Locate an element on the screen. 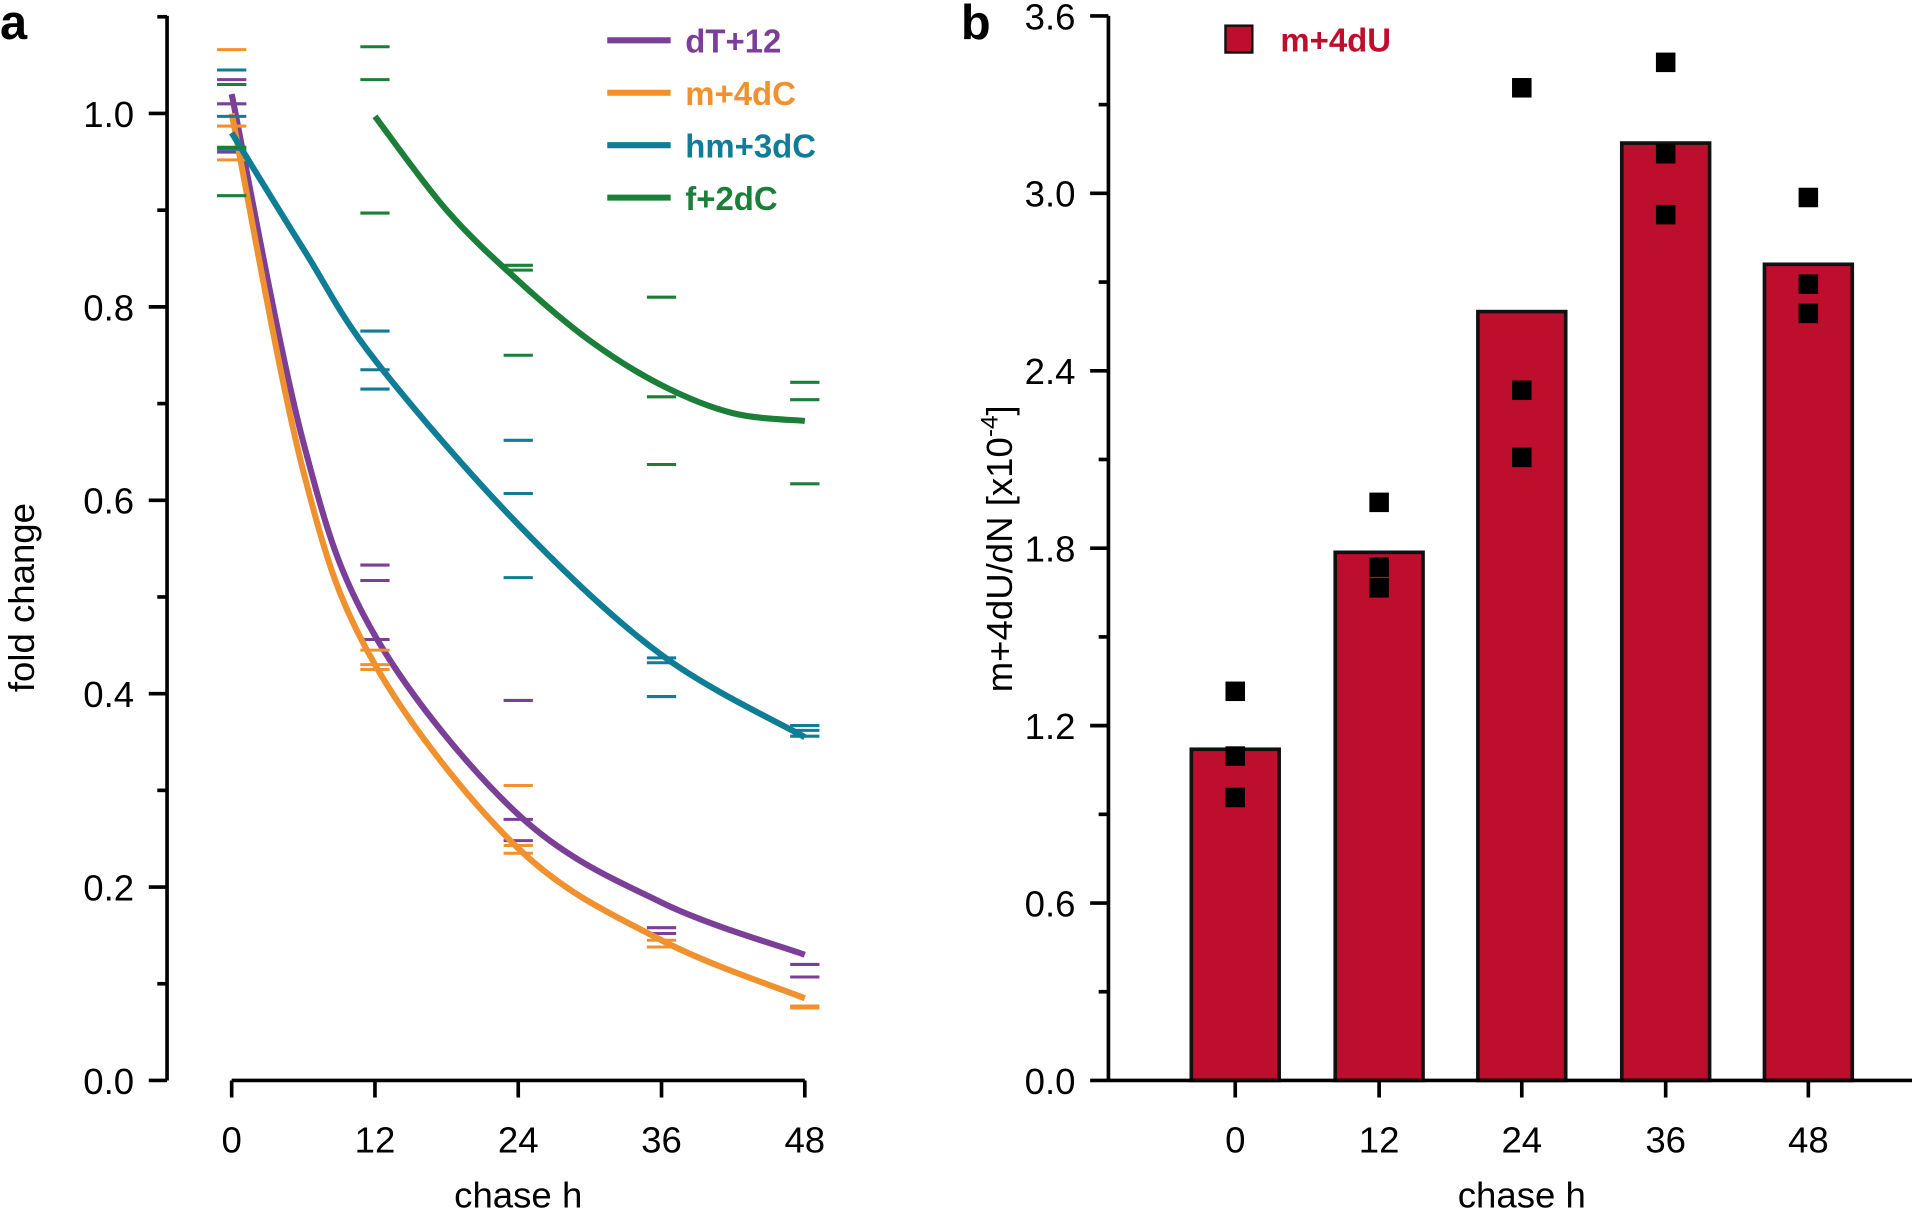  panel-b-label: b is located at coordinates (976, 25).